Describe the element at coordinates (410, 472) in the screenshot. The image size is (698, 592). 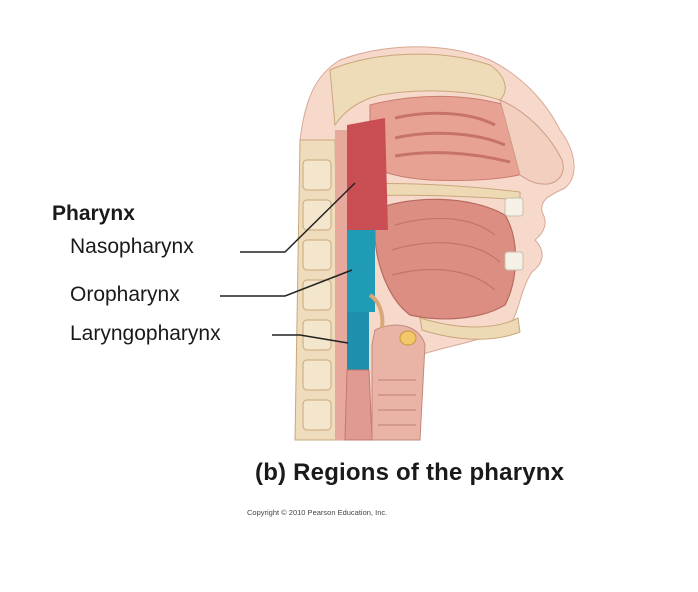
I see `figure-caption: (b) Regions of the pharynx` at that location.